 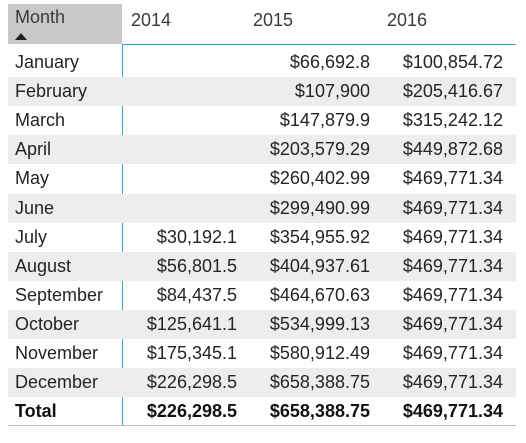 What do you see at coordinates (196, 236) in the screenshot?
I see `value-cell: $30,192.1` at bounding box center [196, 236].